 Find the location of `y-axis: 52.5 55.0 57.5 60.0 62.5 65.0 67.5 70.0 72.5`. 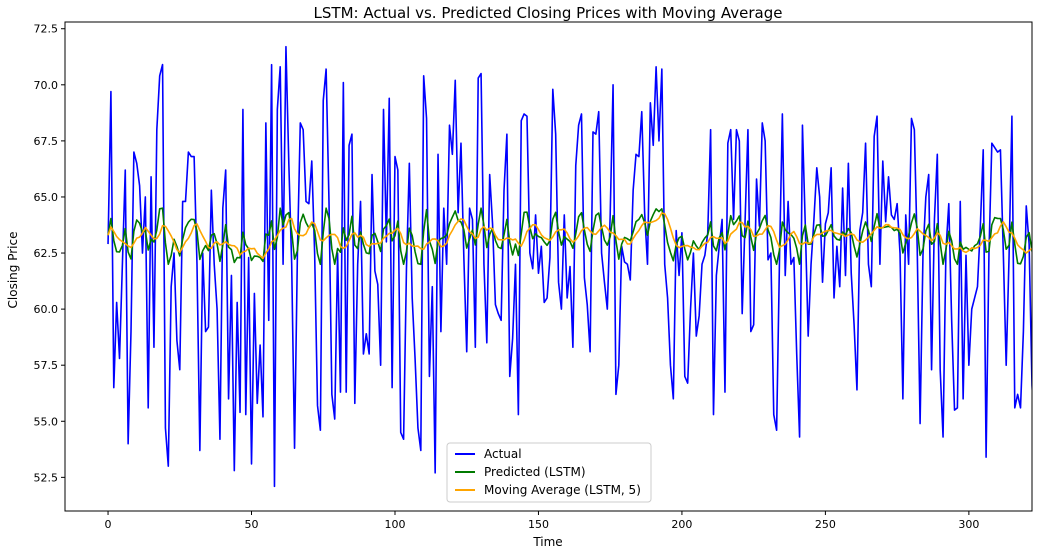

y-axis: 52.5 55.0 57.5 60.0 62.5 65.0 67.5 70.0 72.5 is located at coordinates (49, 253).